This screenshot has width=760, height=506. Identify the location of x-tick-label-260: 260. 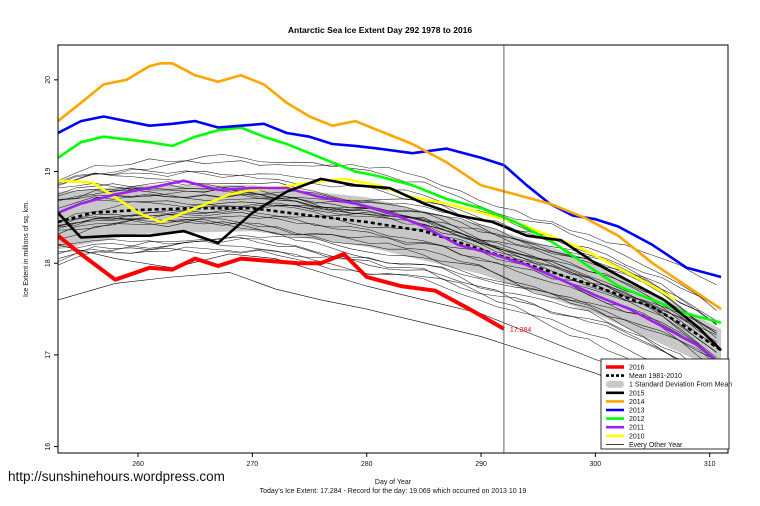
(138, 464).